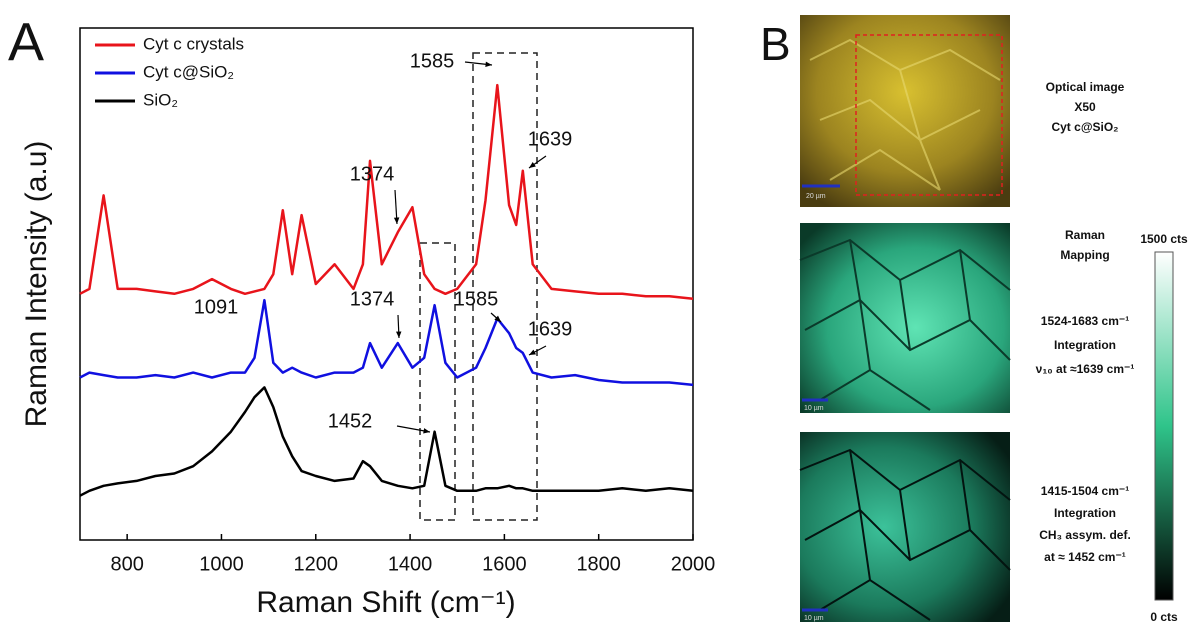 The width and height of the screenshot is (1202, 630). Describe the element at coordinates (385, 602) in the screenshot. I see `x-axis-title: Raman Shift (cm⁻¹)` at that location.